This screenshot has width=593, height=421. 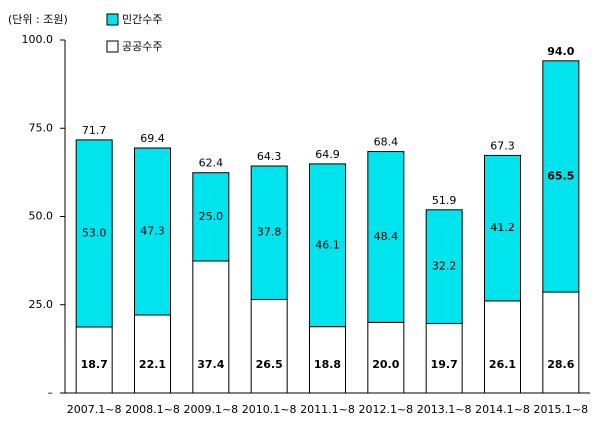 What do you see at coordinates (94, 364) in the screenshot?
I see `value-label: 18.7` at bounding box center [94, 364].